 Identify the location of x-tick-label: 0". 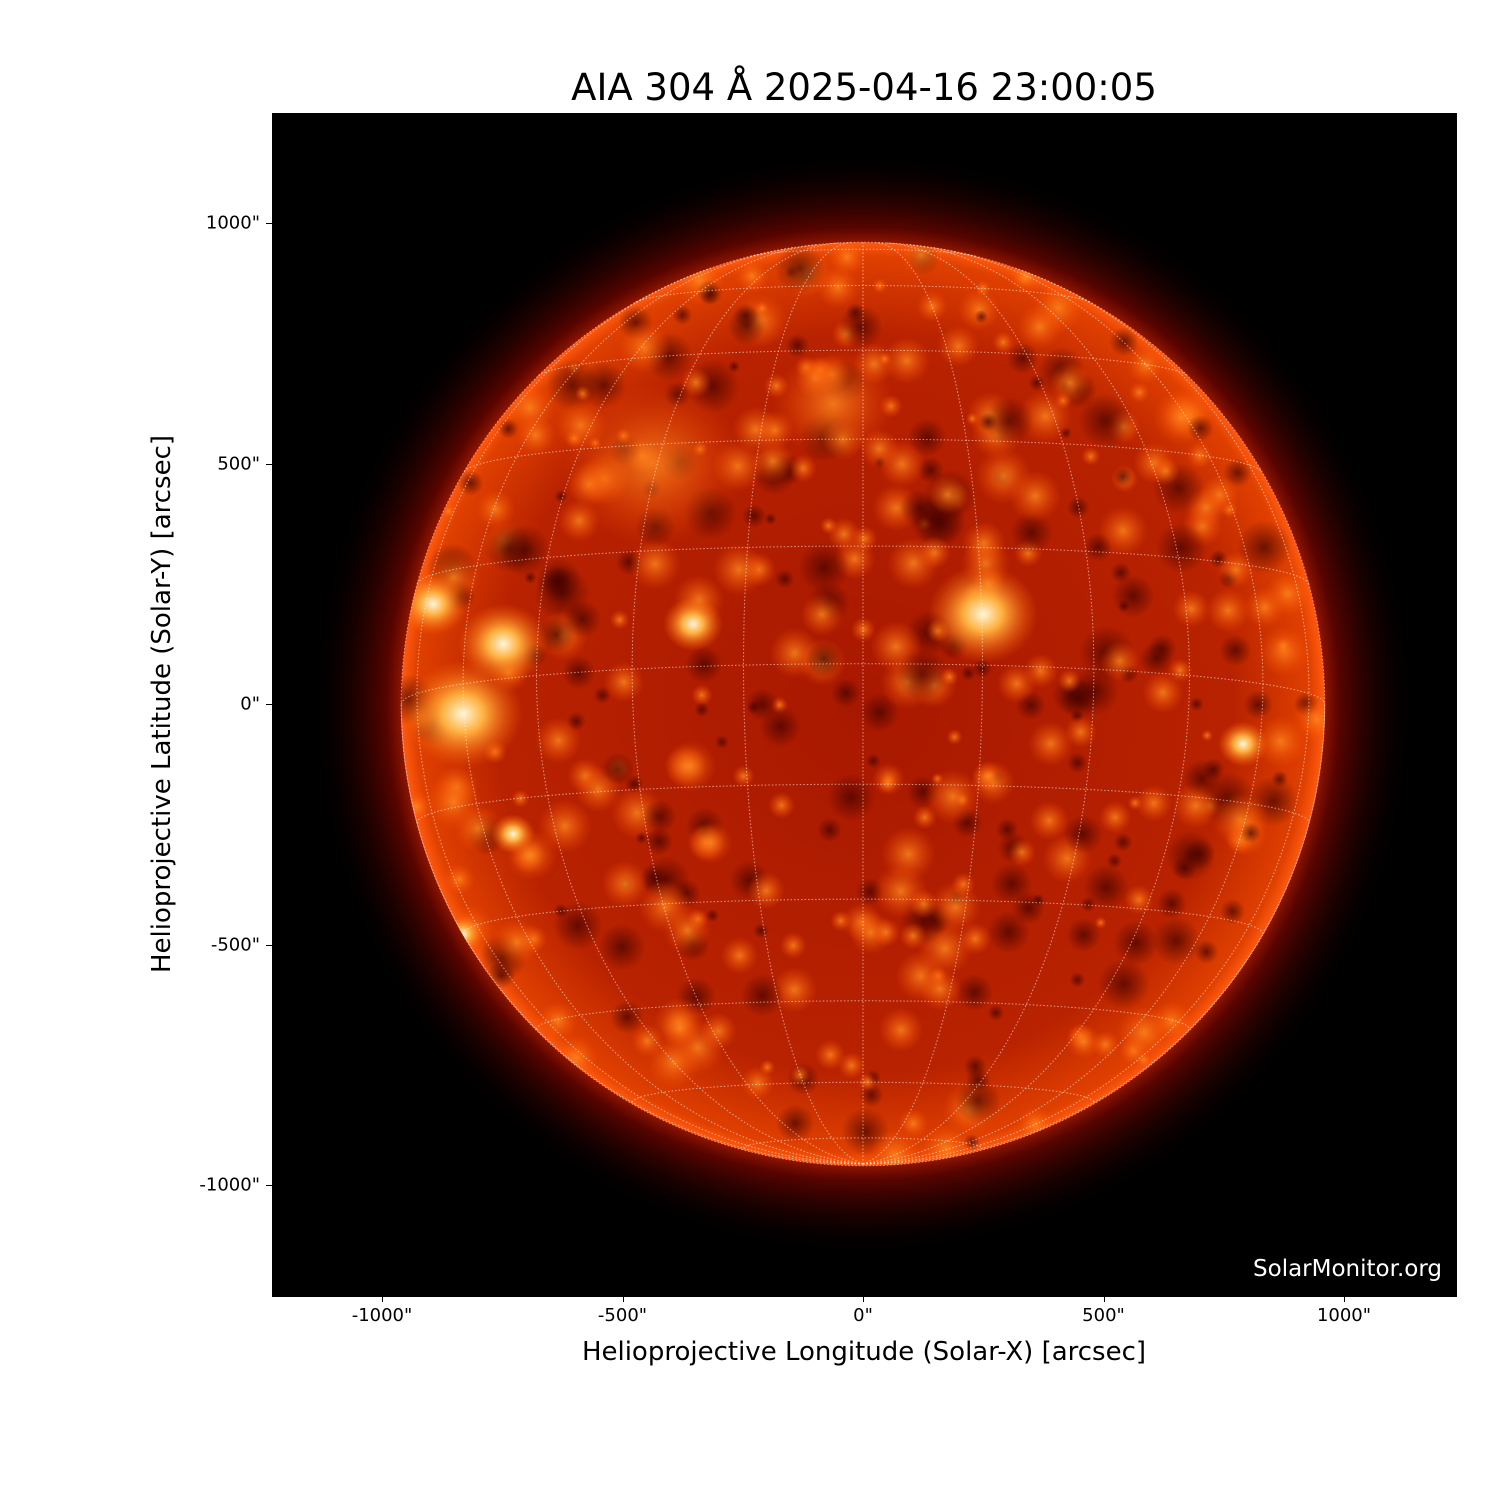
(863, 1315).